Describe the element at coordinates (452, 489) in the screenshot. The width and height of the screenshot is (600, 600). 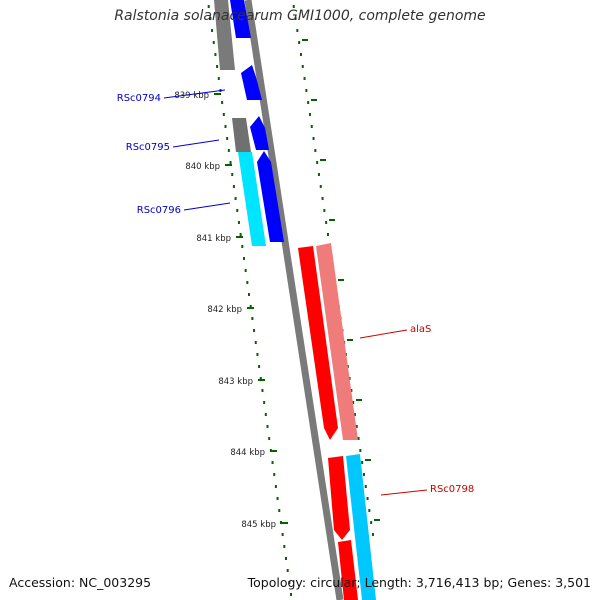
I see `gene-label: RSc0798` at that location.